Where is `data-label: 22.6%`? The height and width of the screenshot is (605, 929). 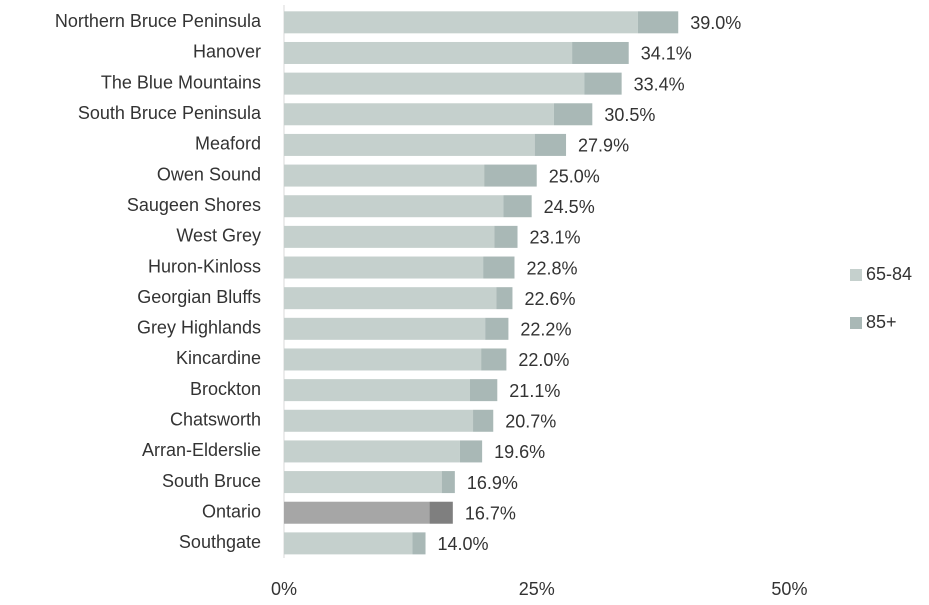 data-label: 22.6% is located at coordinates (549, 299).